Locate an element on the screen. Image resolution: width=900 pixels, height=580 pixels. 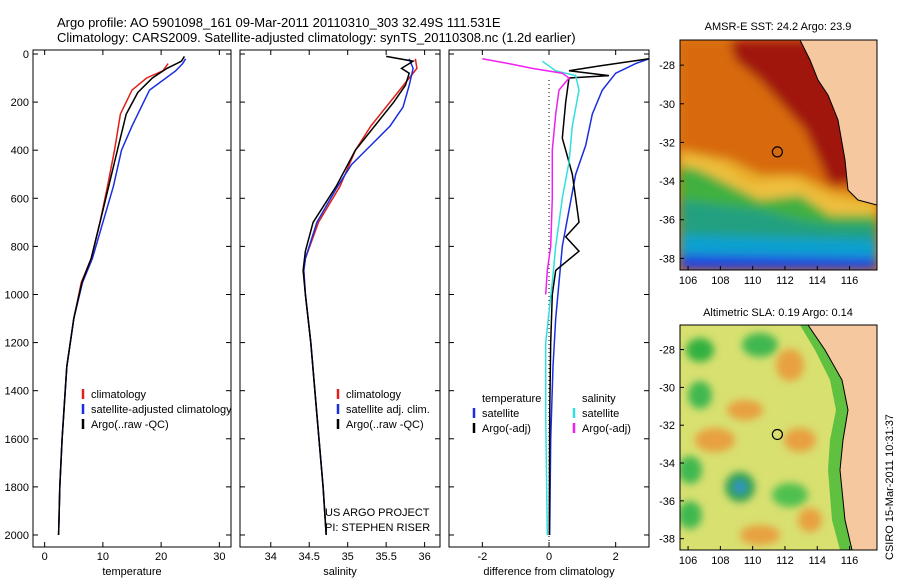
legend-label: satellite-adjusted climatology is located at coordinates (161, 410).